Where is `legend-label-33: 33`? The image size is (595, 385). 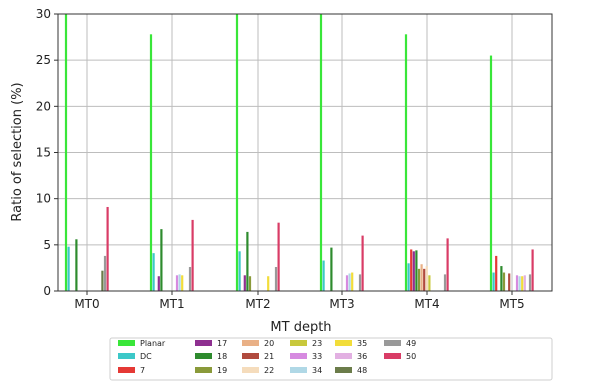
legend-label-33: 33 is located at coordinates (317, 356).